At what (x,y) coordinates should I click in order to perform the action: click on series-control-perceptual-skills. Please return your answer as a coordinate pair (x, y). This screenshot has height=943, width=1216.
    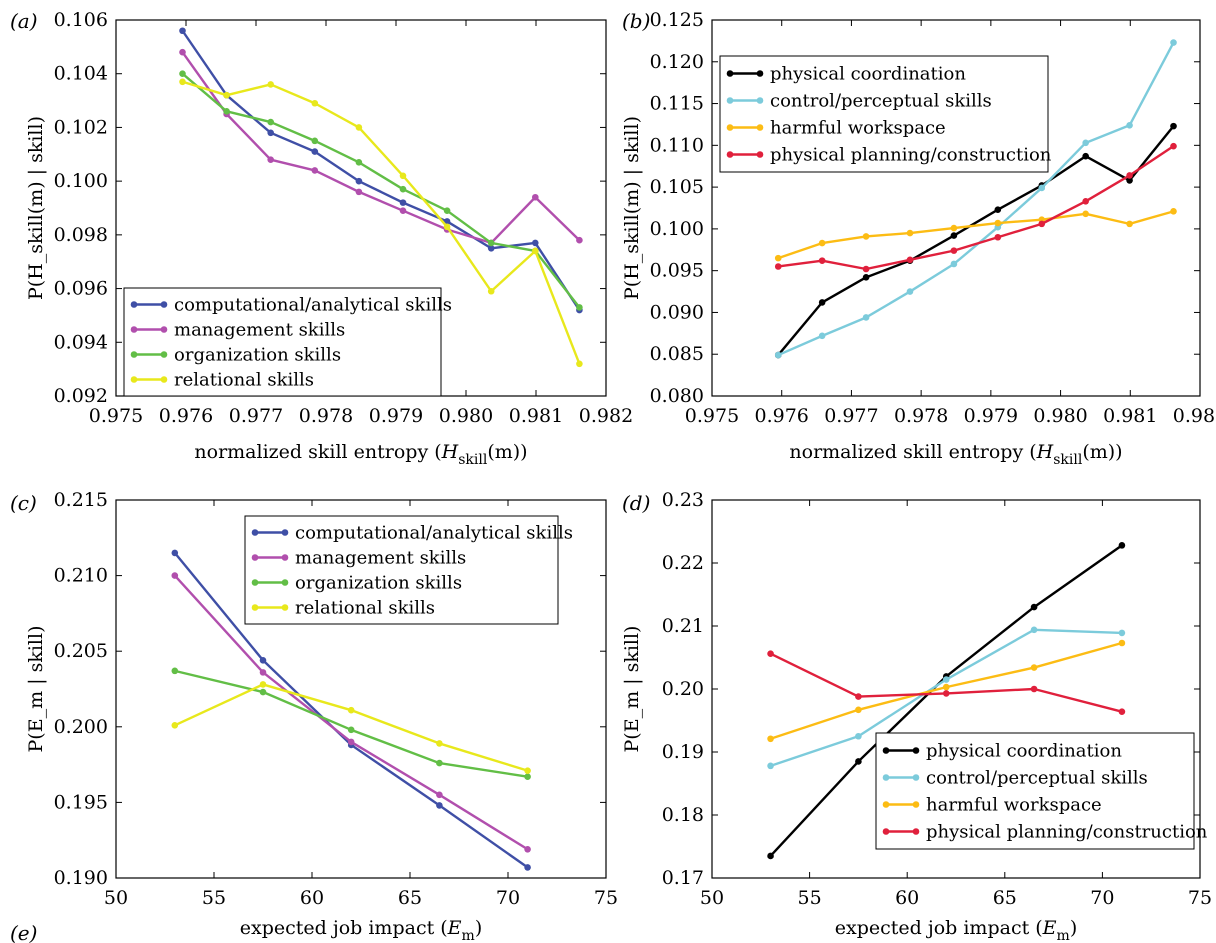
    Looking at the image, I should click on (975, 199).